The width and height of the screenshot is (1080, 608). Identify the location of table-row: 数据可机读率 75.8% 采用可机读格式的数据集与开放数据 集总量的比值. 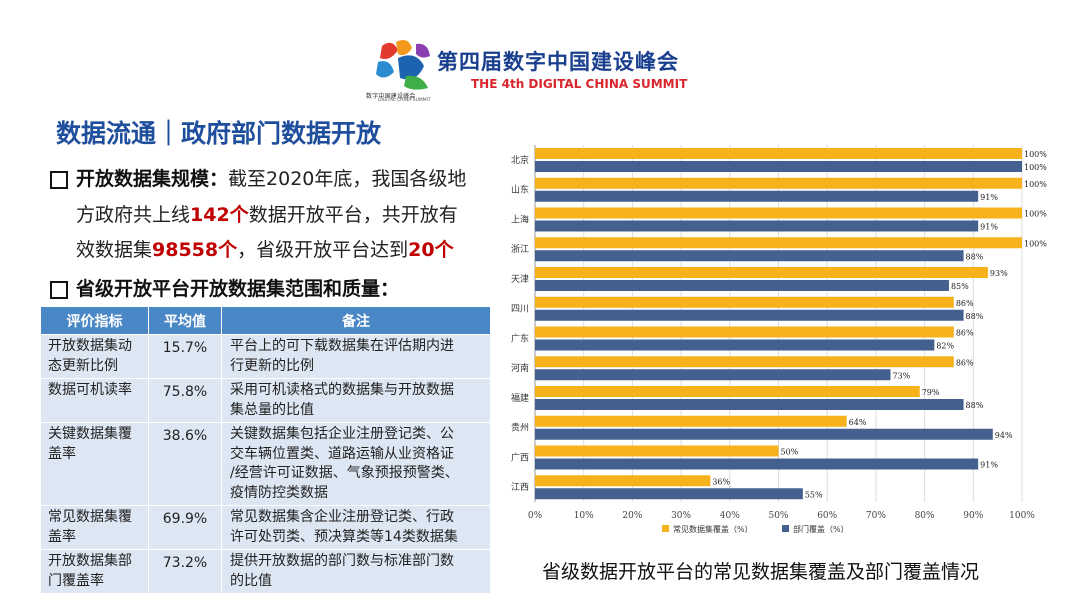
(265, 400).